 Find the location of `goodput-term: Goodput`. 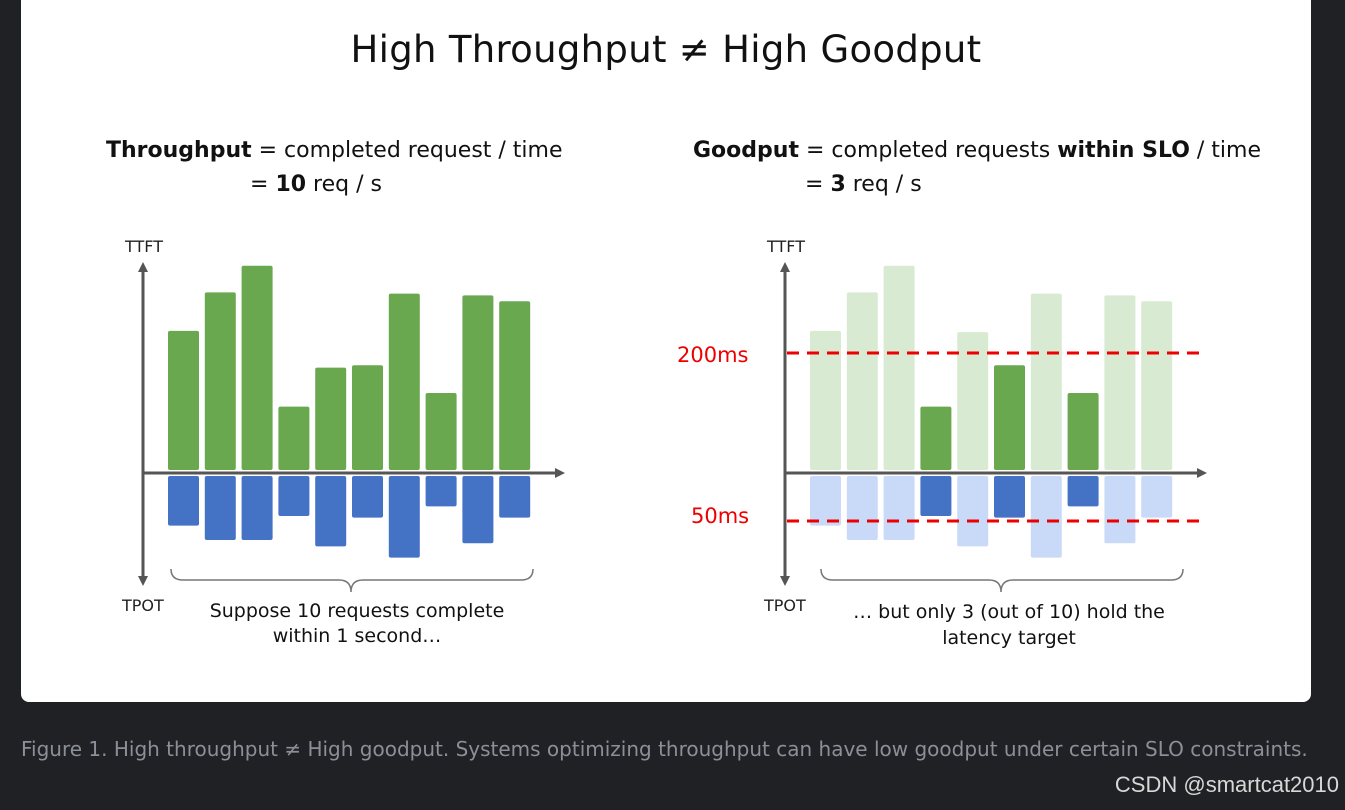

goodput-term: Goodput is located at coordinates (746, 150).